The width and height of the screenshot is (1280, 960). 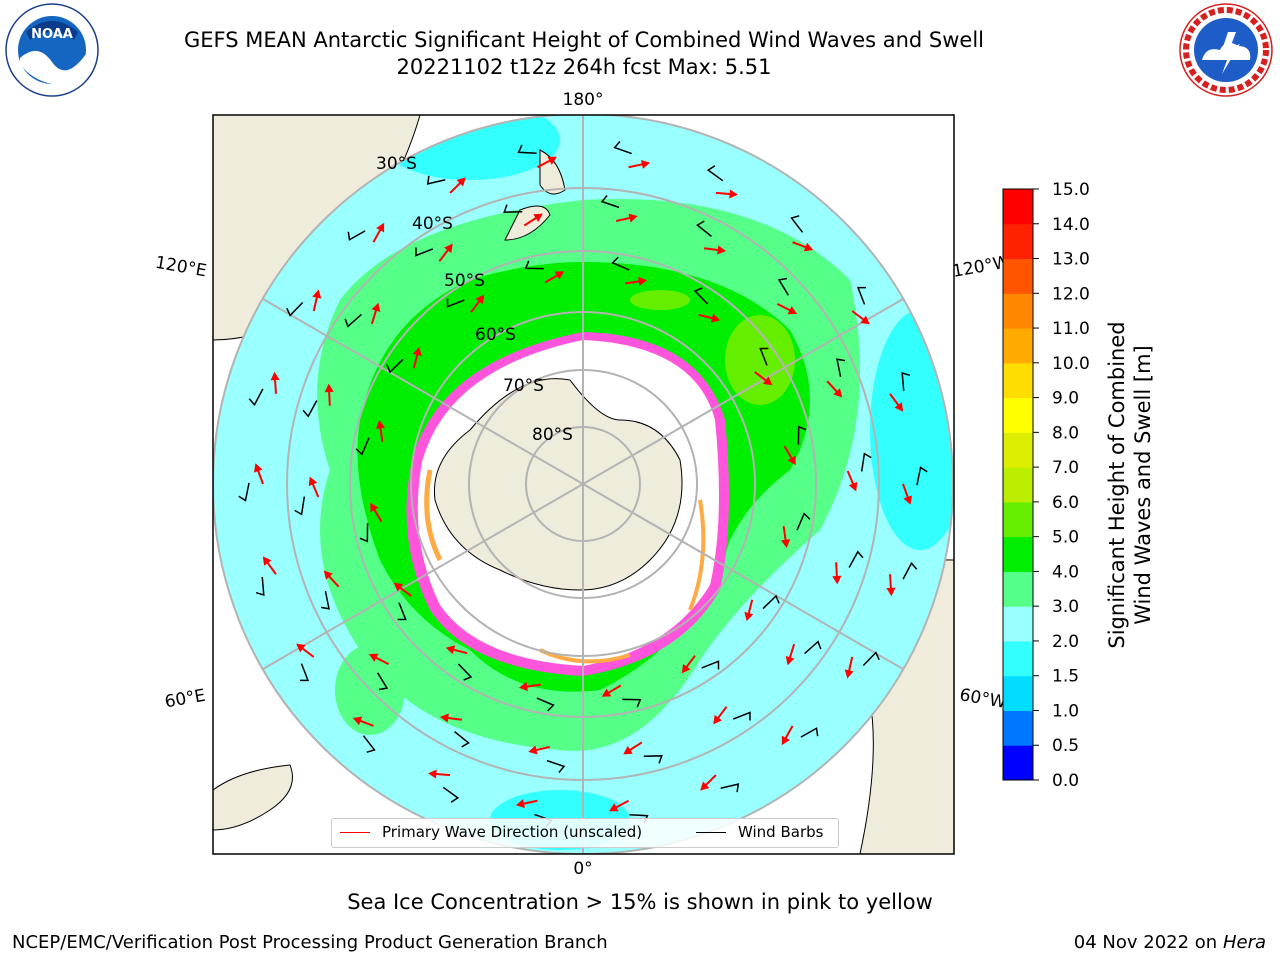 What do you see at coordinates (1065, 538) in the screenshot?
I see `colorbar-tick-label: 5.0` at bounding box center [1065, 538].